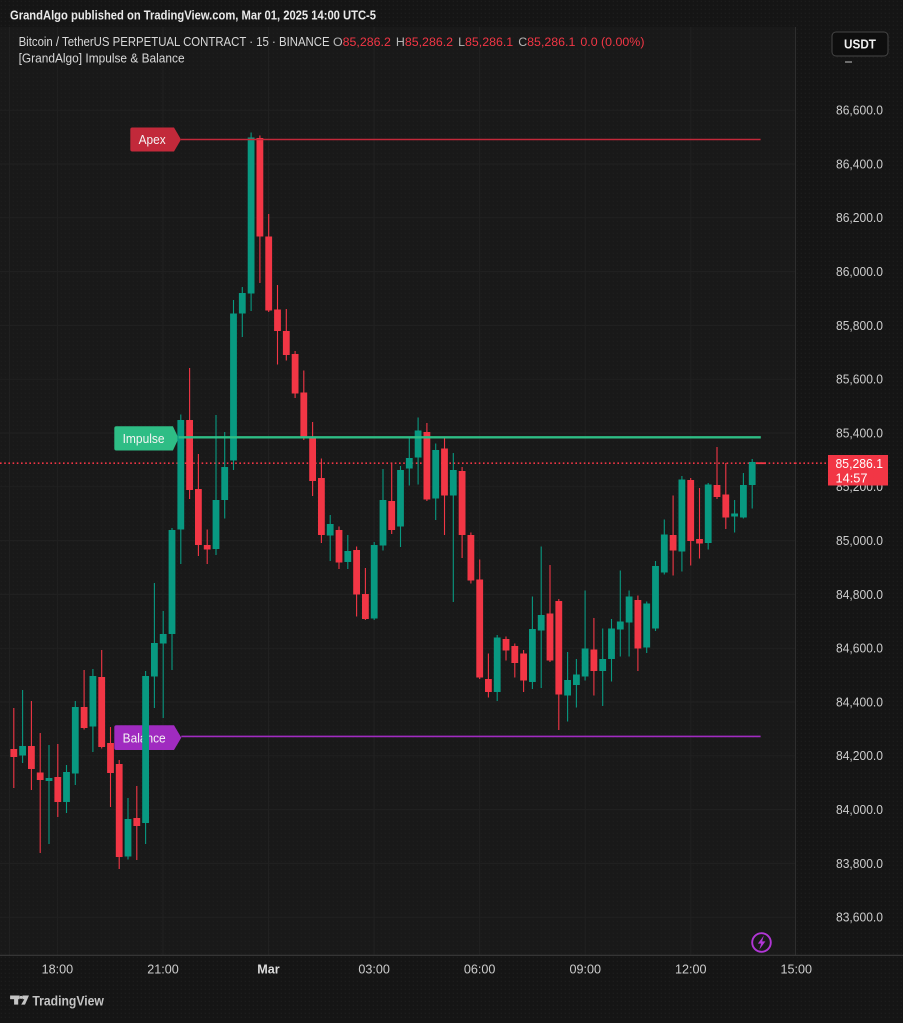 The image size is (903, 1023). What do you see at coordinates (859, 541) in the screenshot?
I see `svg-text: 85,000.0` at bounding box center [859, 541].